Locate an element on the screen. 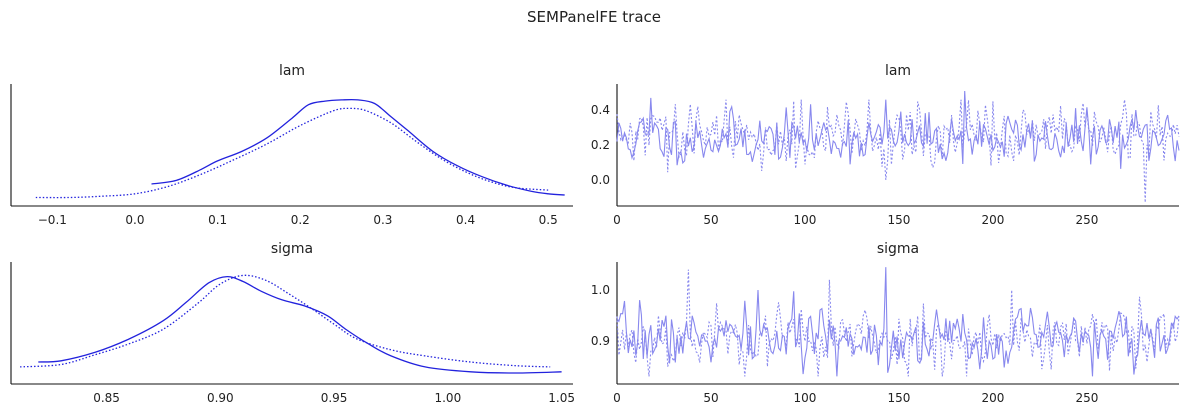 The height and width of the screenshot is (413, 1189). lam-trace-x-tick-label: 0 is located at coordinates (617, 220).